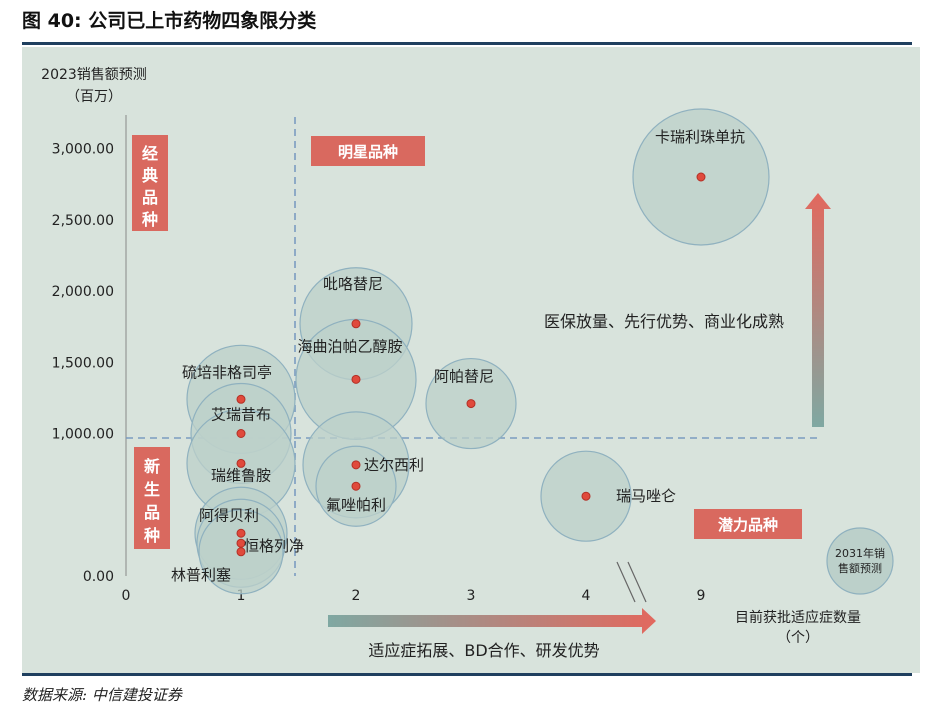 This screenshot has width=934, height=720. Describe the element at coordinates (353, 284) in the screenshot. I see `point-label: 吡咯替尼` at that location.